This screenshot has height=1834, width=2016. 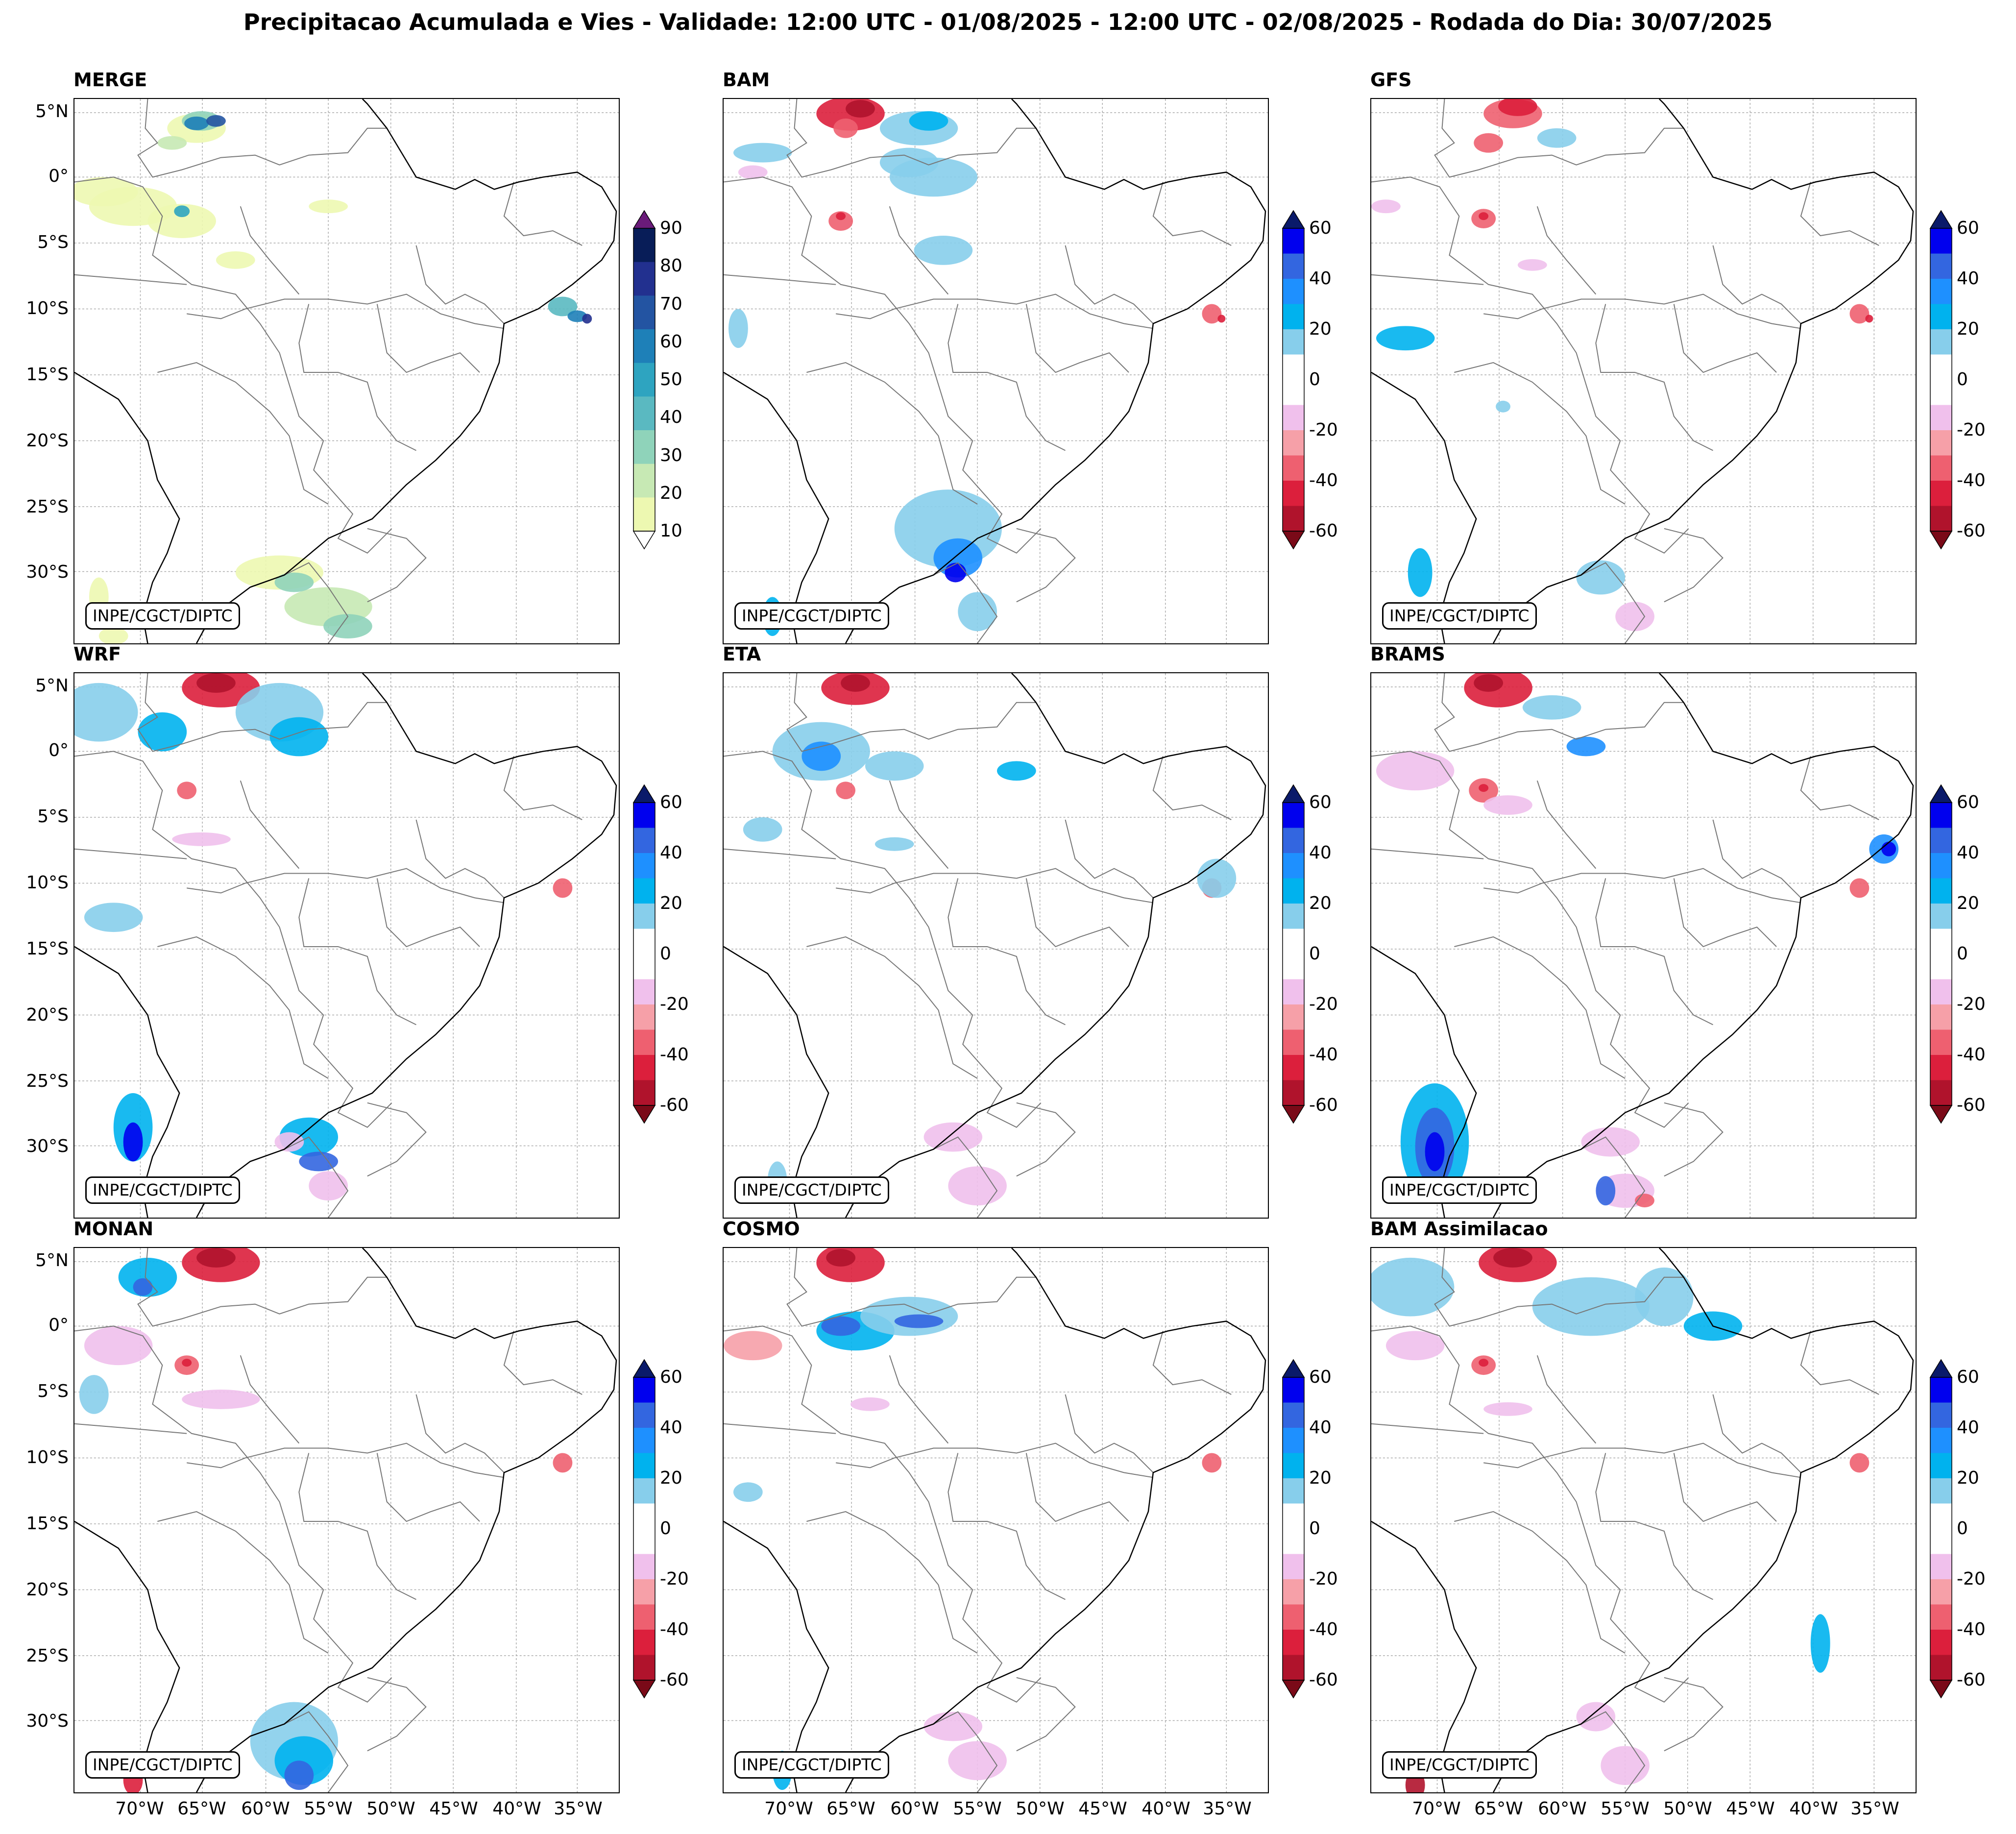 What do you see at coordinates (671, 379) in the screenshot?
I see `colorbar-tick-label: 50` at bounding box center [671, 379].